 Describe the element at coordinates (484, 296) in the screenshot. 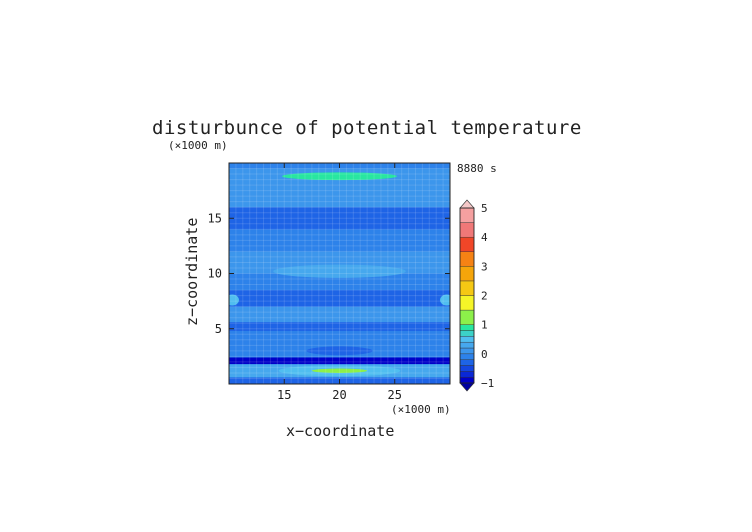

I see `colorbar-tick-label: 2` at that location.